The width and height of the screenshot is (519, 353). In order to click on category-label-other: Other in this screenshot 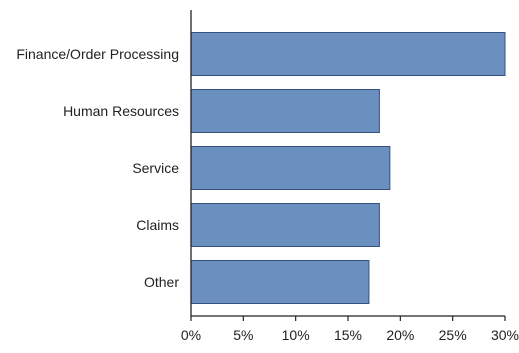, I will do `click(161, 282)`.